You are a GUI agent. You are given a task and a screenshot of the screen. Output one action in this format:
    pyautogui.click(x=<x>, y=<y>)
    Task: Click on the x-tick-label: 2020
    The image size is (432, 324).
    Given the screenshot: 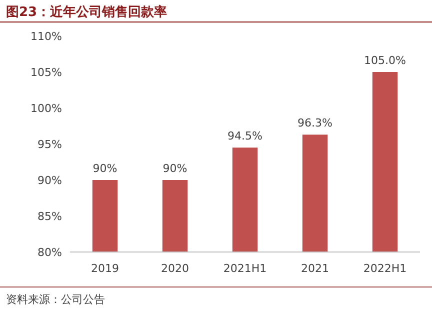 What is the action you would take?
    pyautogui.click(x=175, y=268)
    